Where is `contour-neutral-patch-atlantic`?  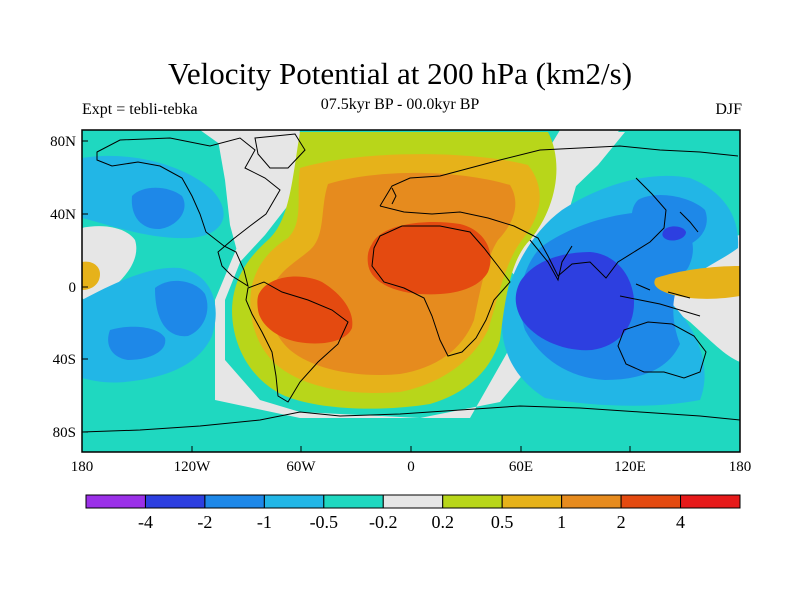 contour-neutral-patch-atlantic is located at coordinates (269, 198).